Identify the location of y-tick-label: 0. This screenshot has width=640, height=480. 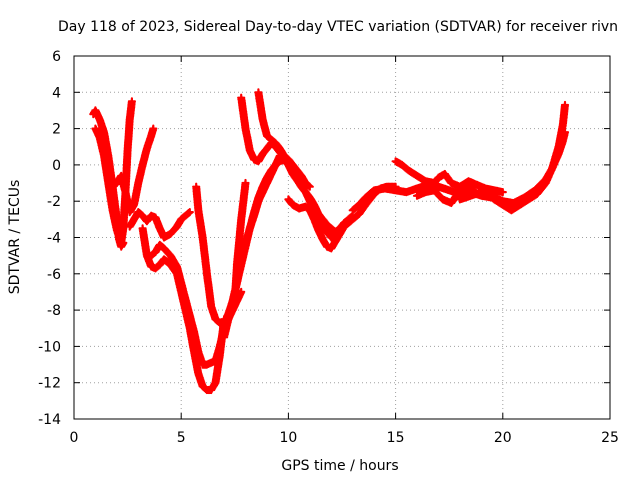
(56, 166).